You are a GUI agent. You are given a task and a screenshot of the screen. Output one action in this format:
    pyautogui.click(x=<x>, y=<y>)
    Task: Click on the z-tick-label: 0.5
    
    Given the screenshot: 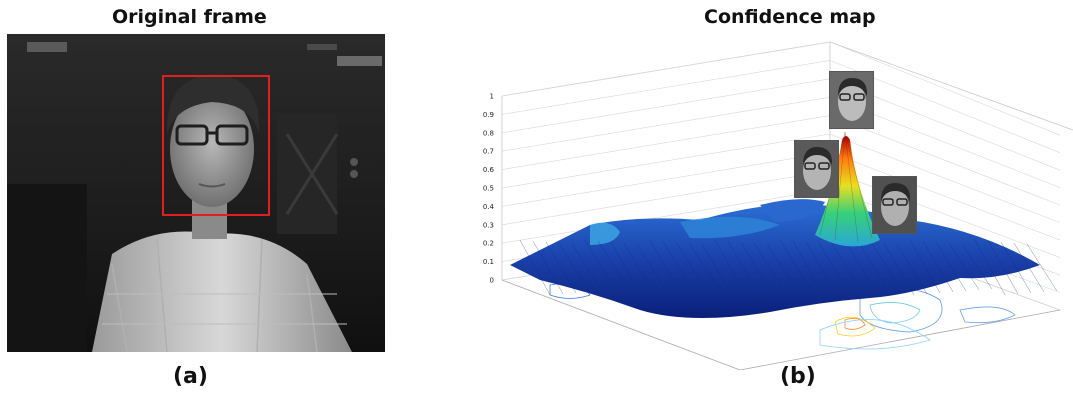 What is the action you would take?
    pyautogui.click(x=488, y=189)
    